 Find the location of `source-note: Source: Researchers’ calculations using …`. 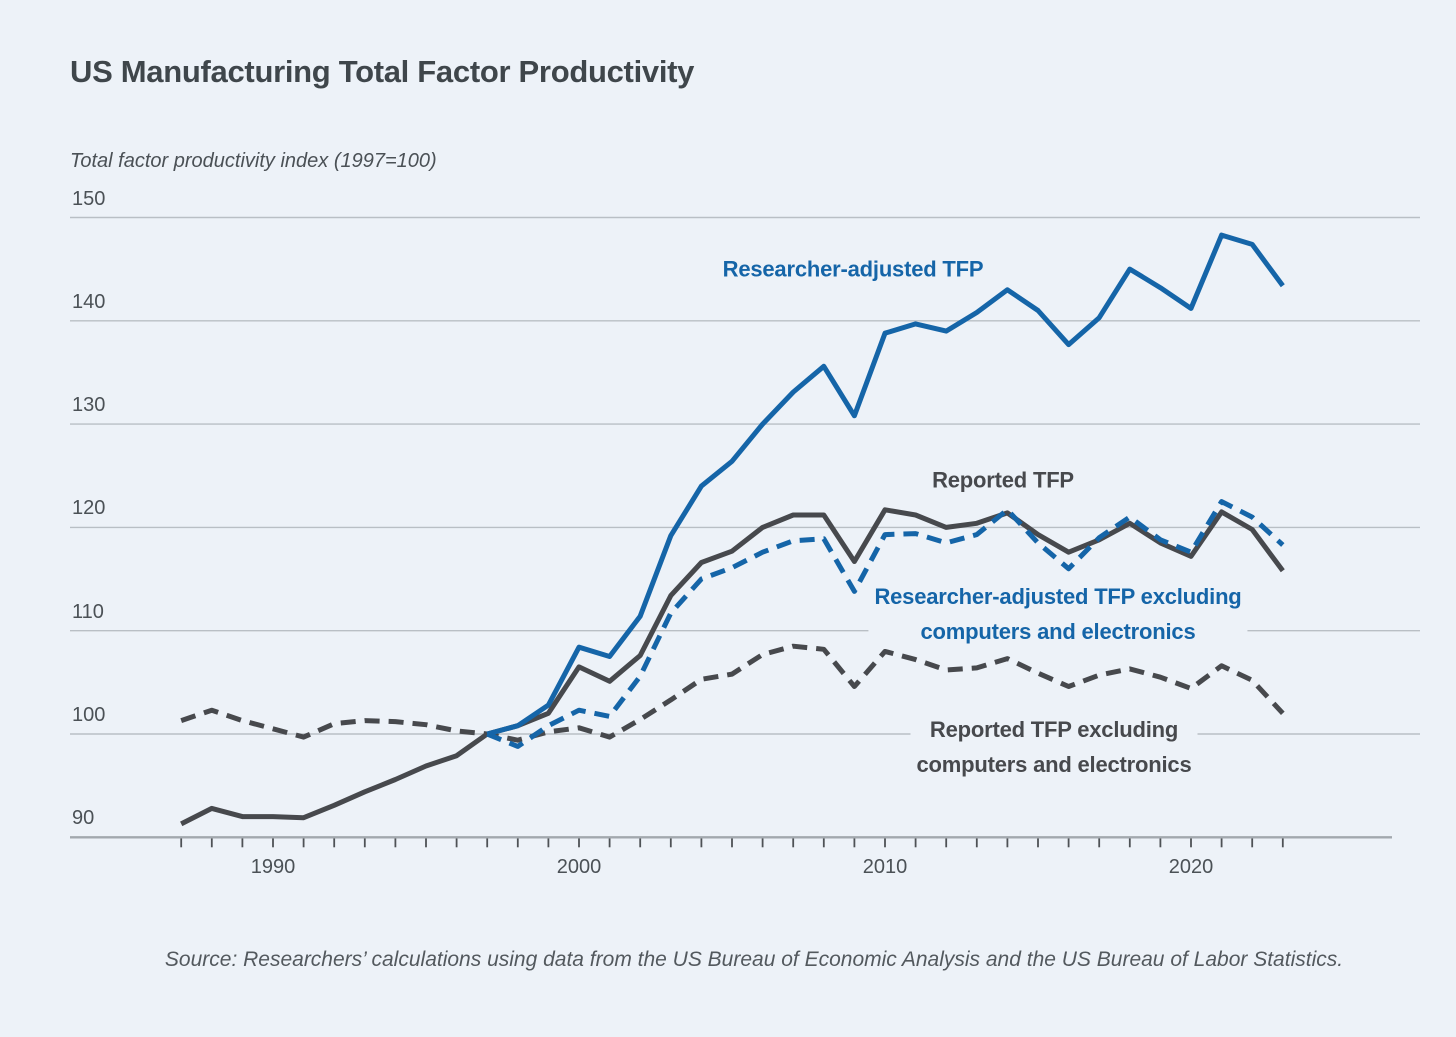

source-note: Source: Researchers’ calculations using … is located at coordinates (754, 959).